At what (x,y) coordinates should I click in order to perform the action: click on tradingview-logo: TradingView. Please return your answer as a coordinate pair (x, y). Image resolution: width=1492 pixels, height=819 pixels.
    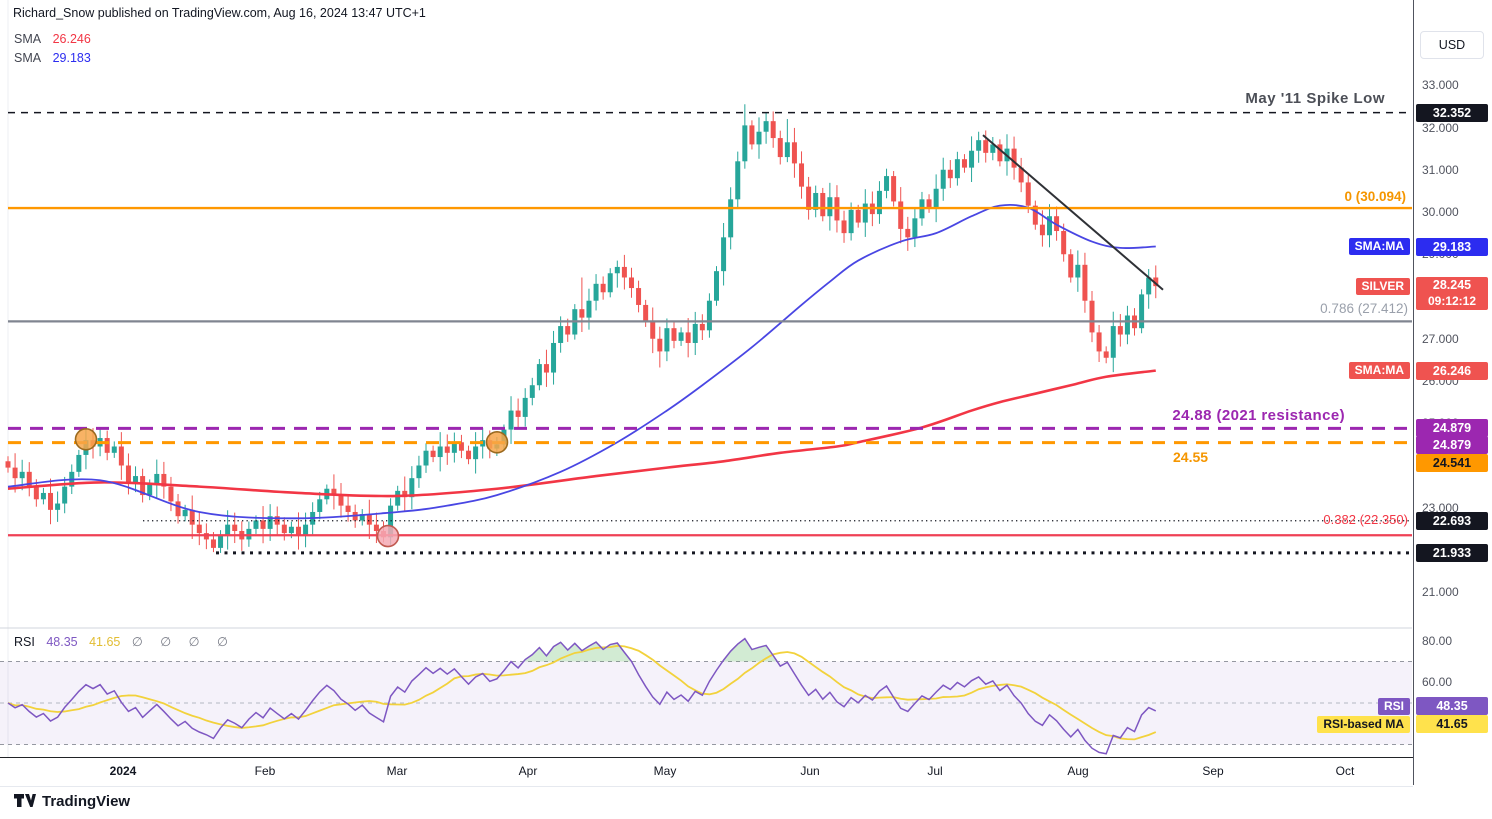
    Looking at the image, I should click on (72, 801).